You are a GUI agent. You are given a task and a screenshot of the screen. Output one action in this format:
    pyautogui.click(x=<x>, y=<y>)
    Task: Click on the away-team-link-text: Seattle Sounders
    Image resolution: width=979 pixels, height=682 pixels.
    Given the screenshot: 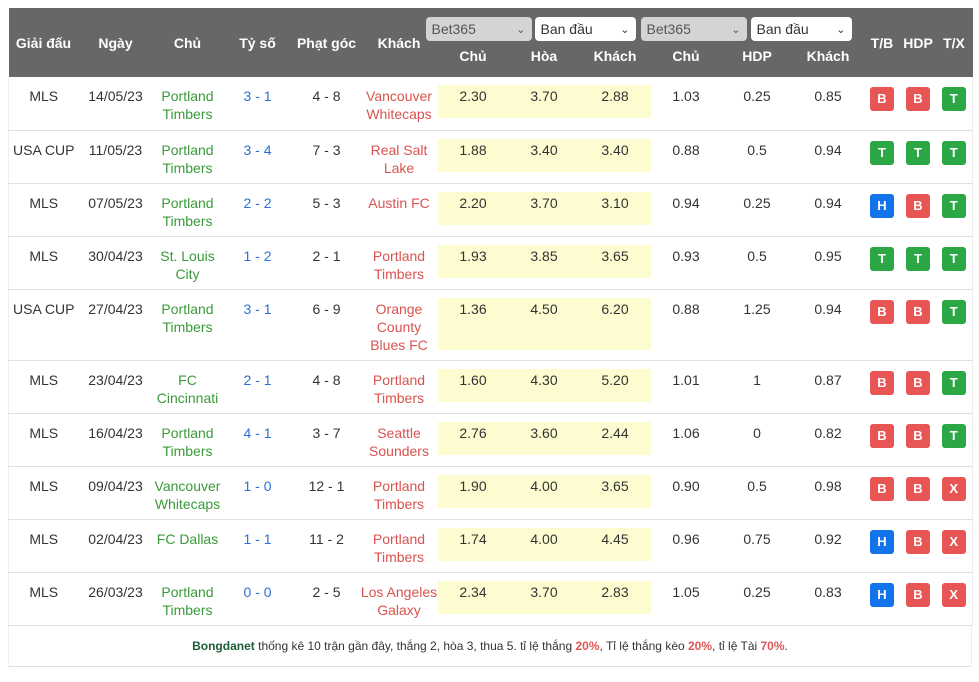 What is the action you would take?
    pyautogui.click(x=399, y=441)
    